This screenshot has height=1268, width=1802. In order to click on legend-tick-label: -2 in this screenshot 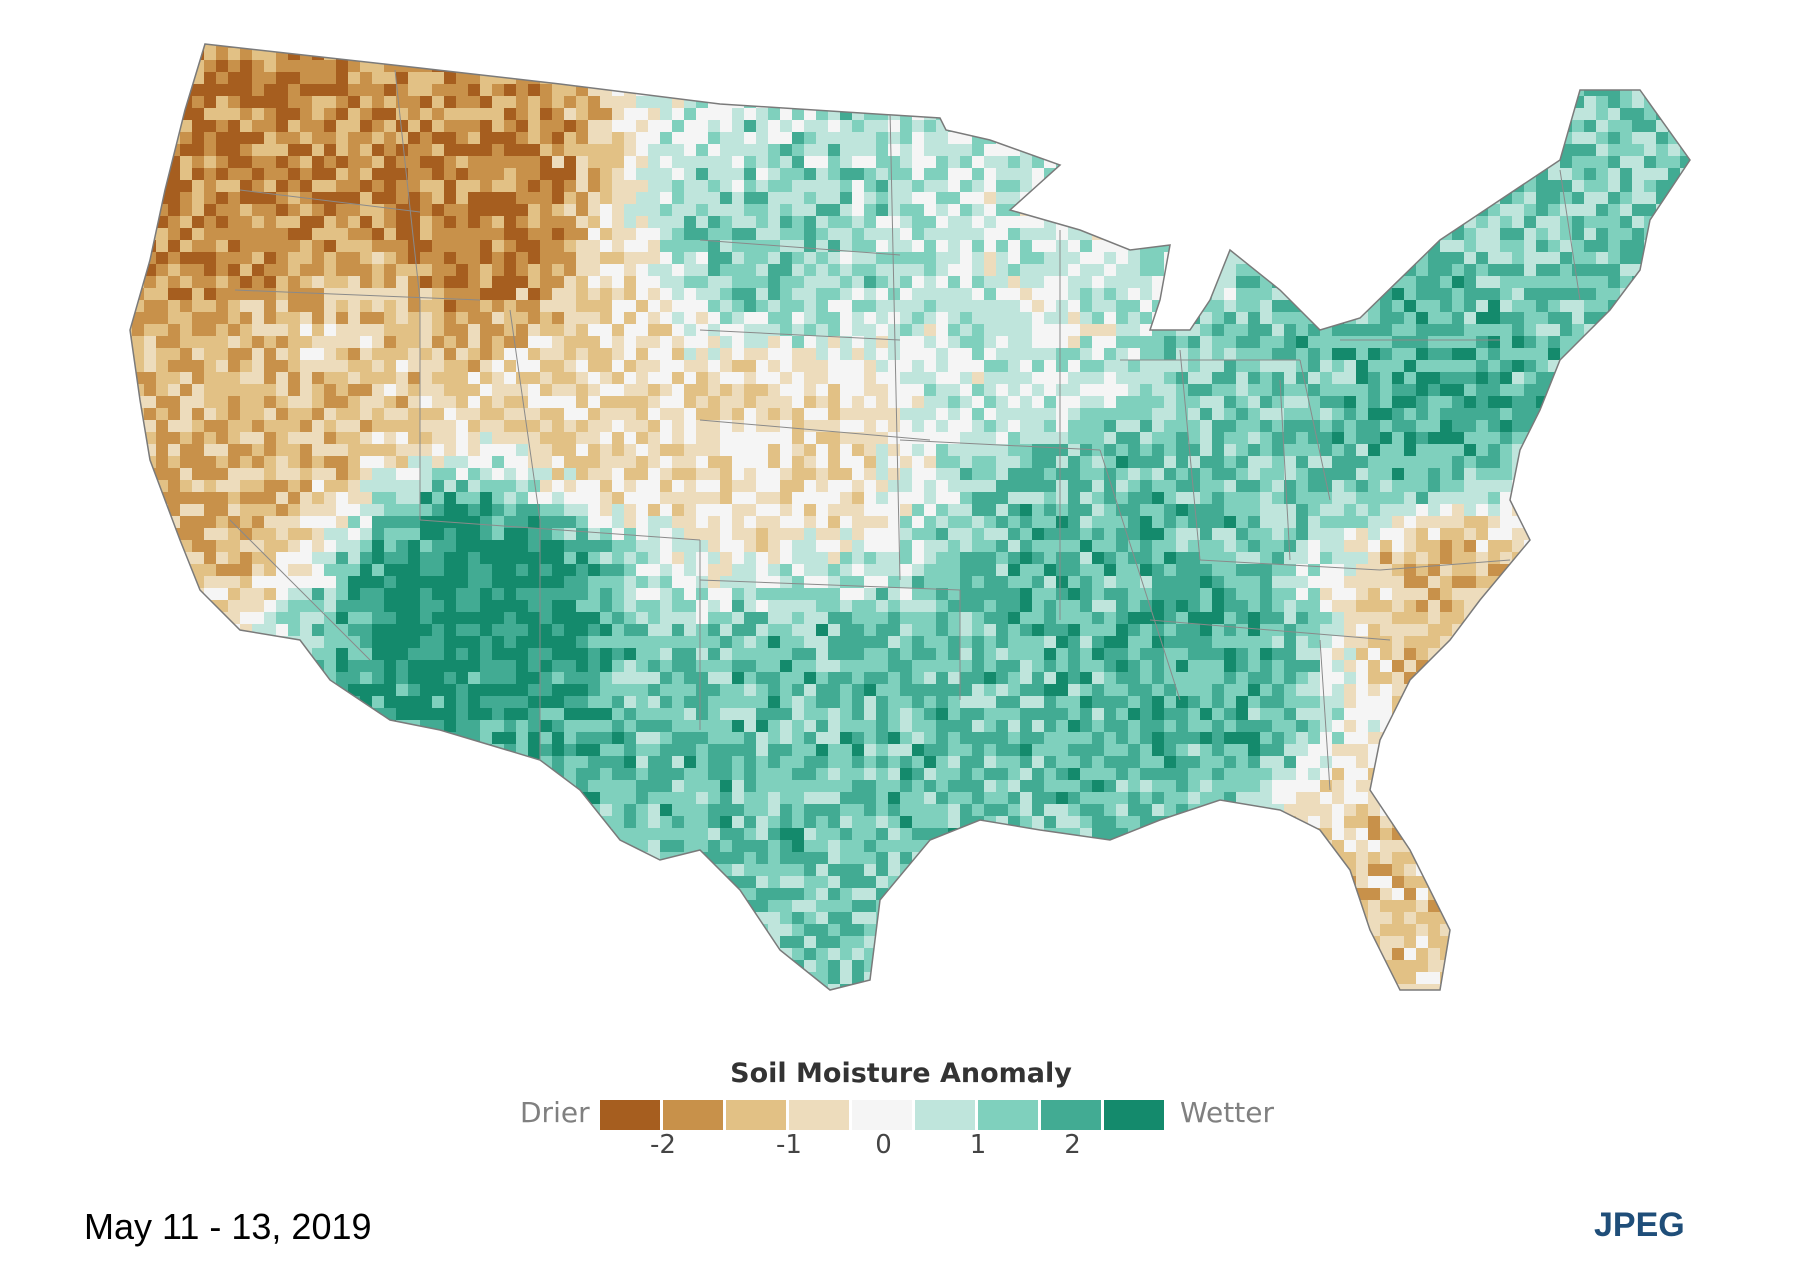, I will do `click(663, 1145)`.